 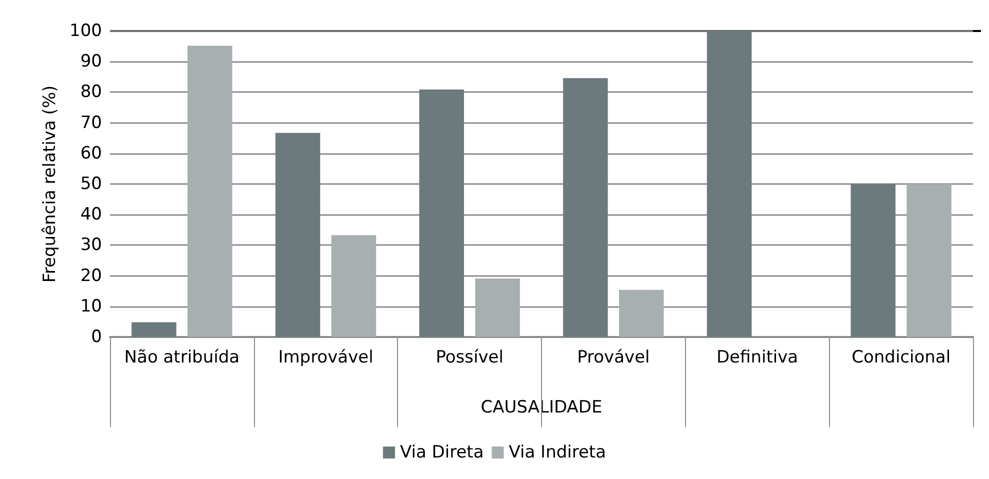 What do you see at coordinates (50, 184) in the screenshot?
I see `y-axis-title: Frequência relativa (%)` at bounding box center [50, 184].